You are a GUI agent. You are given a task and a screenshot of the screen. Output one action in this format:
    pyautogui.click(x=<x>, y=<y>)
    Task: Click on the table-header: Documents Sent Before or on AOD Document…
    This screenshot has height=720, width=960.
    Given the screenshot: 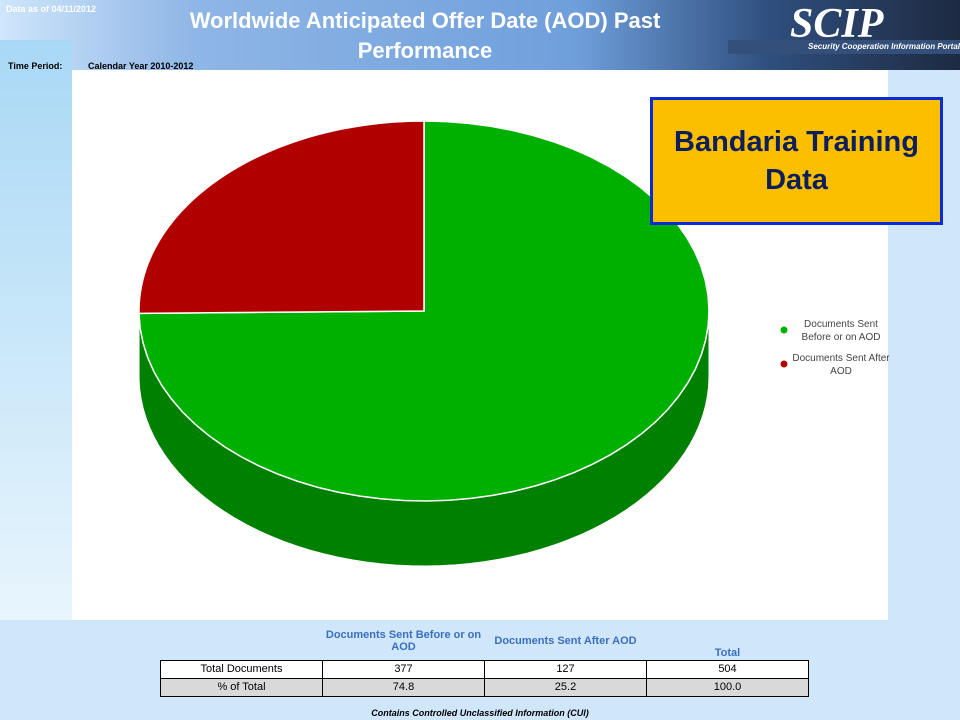 What is the action you would take?
    pyautogui.click(x=485, y=641)
    